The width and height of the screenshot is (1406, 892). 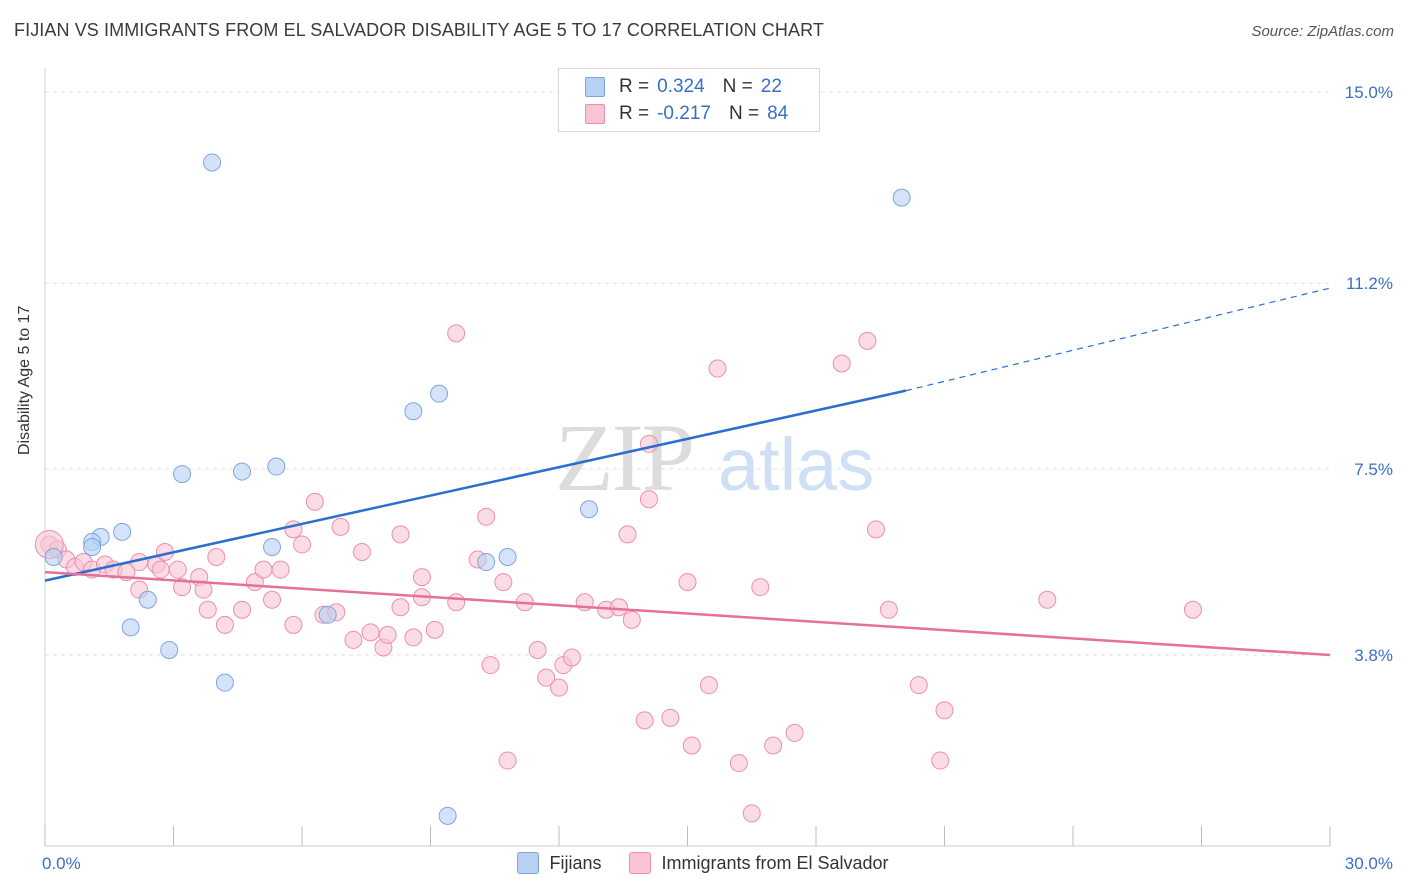 What do you see at coordinates (1373, 655) in the screenshot?
I see `y-tick-label: 3.8%` at bounding box center [1373, 655].